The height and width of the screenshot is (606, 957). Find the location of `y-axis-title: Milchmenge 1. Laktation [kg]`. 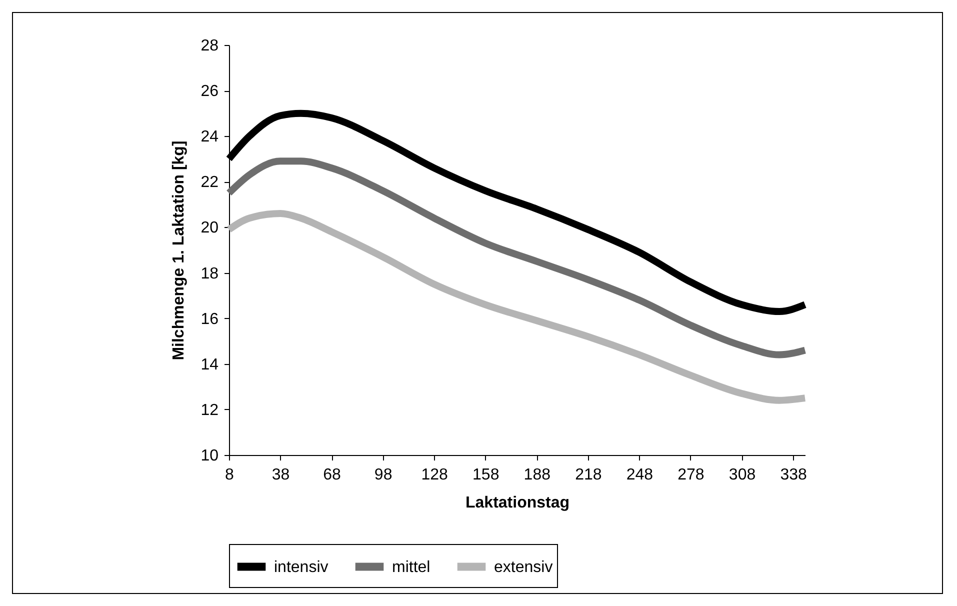

y-axis-title: Milchmenge 1. Laktation [kg] is located at coordinates (179, 250).